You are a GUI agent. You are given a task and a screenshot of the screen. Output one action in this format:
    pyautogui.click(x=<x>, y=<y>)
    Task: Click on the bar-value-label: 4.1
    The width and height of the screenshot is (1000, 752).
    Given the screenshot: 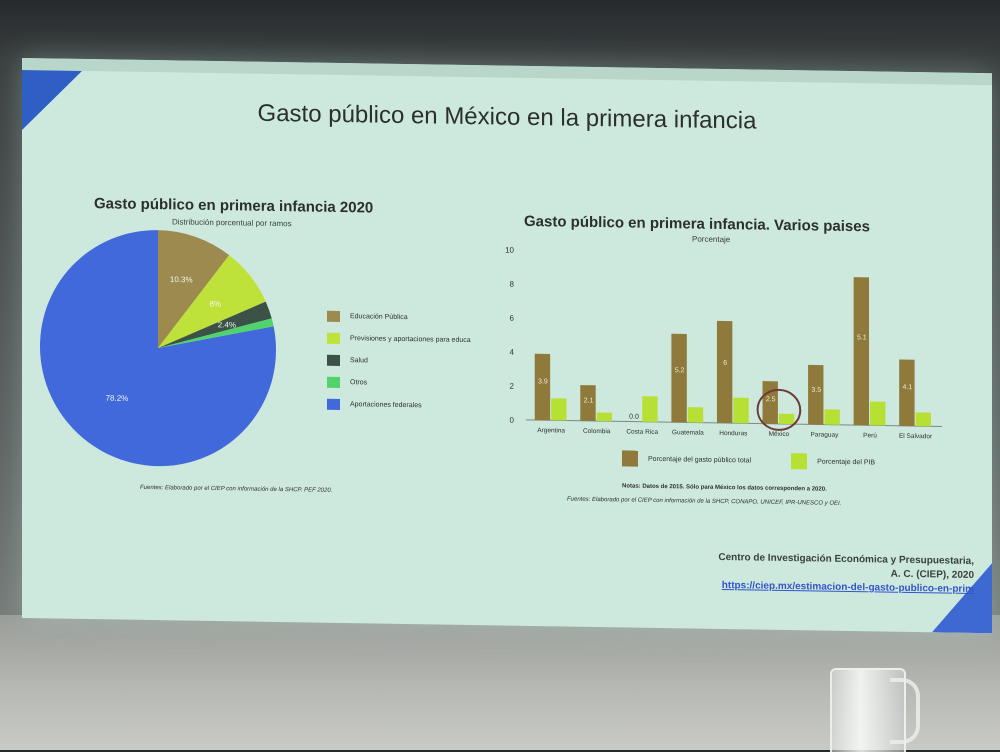 What is the action you would take?
    pyautogui.click(x=908, y=387)
    